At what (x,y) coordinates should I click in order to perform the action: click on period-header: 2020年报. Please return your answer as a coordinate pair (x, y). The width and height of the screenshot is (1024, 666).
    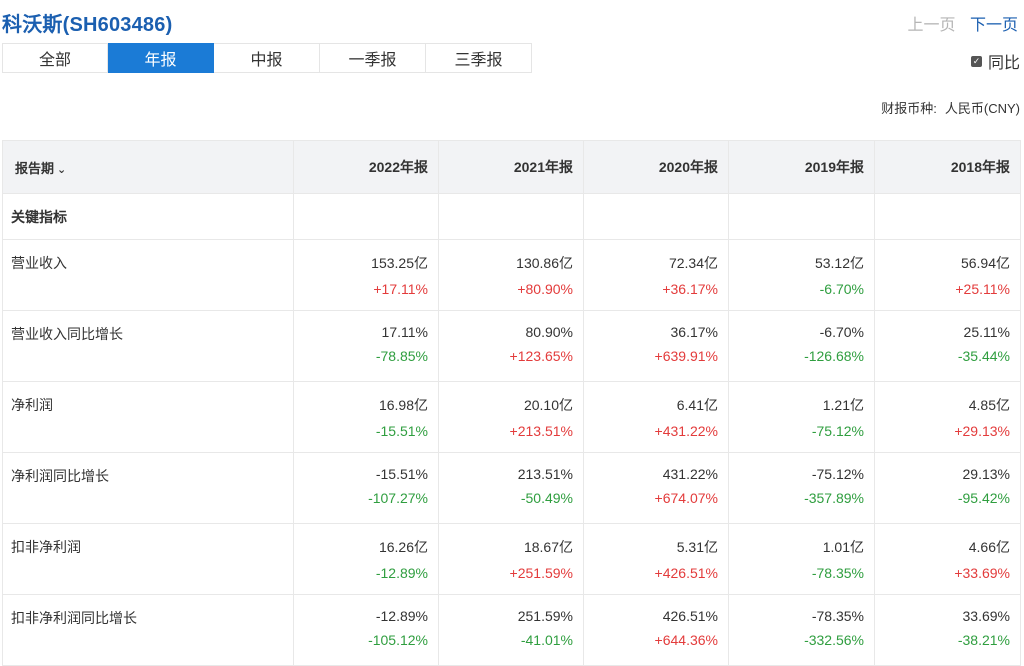
    Looking at the image, I should click on (656, 167).